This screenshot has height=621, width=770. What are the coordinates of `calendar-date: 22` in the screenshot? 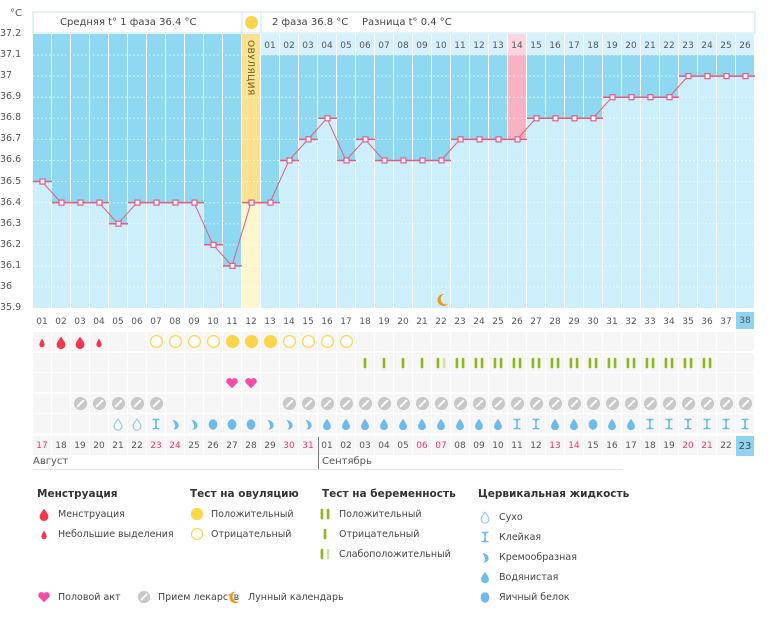 It's located at (137, 445).